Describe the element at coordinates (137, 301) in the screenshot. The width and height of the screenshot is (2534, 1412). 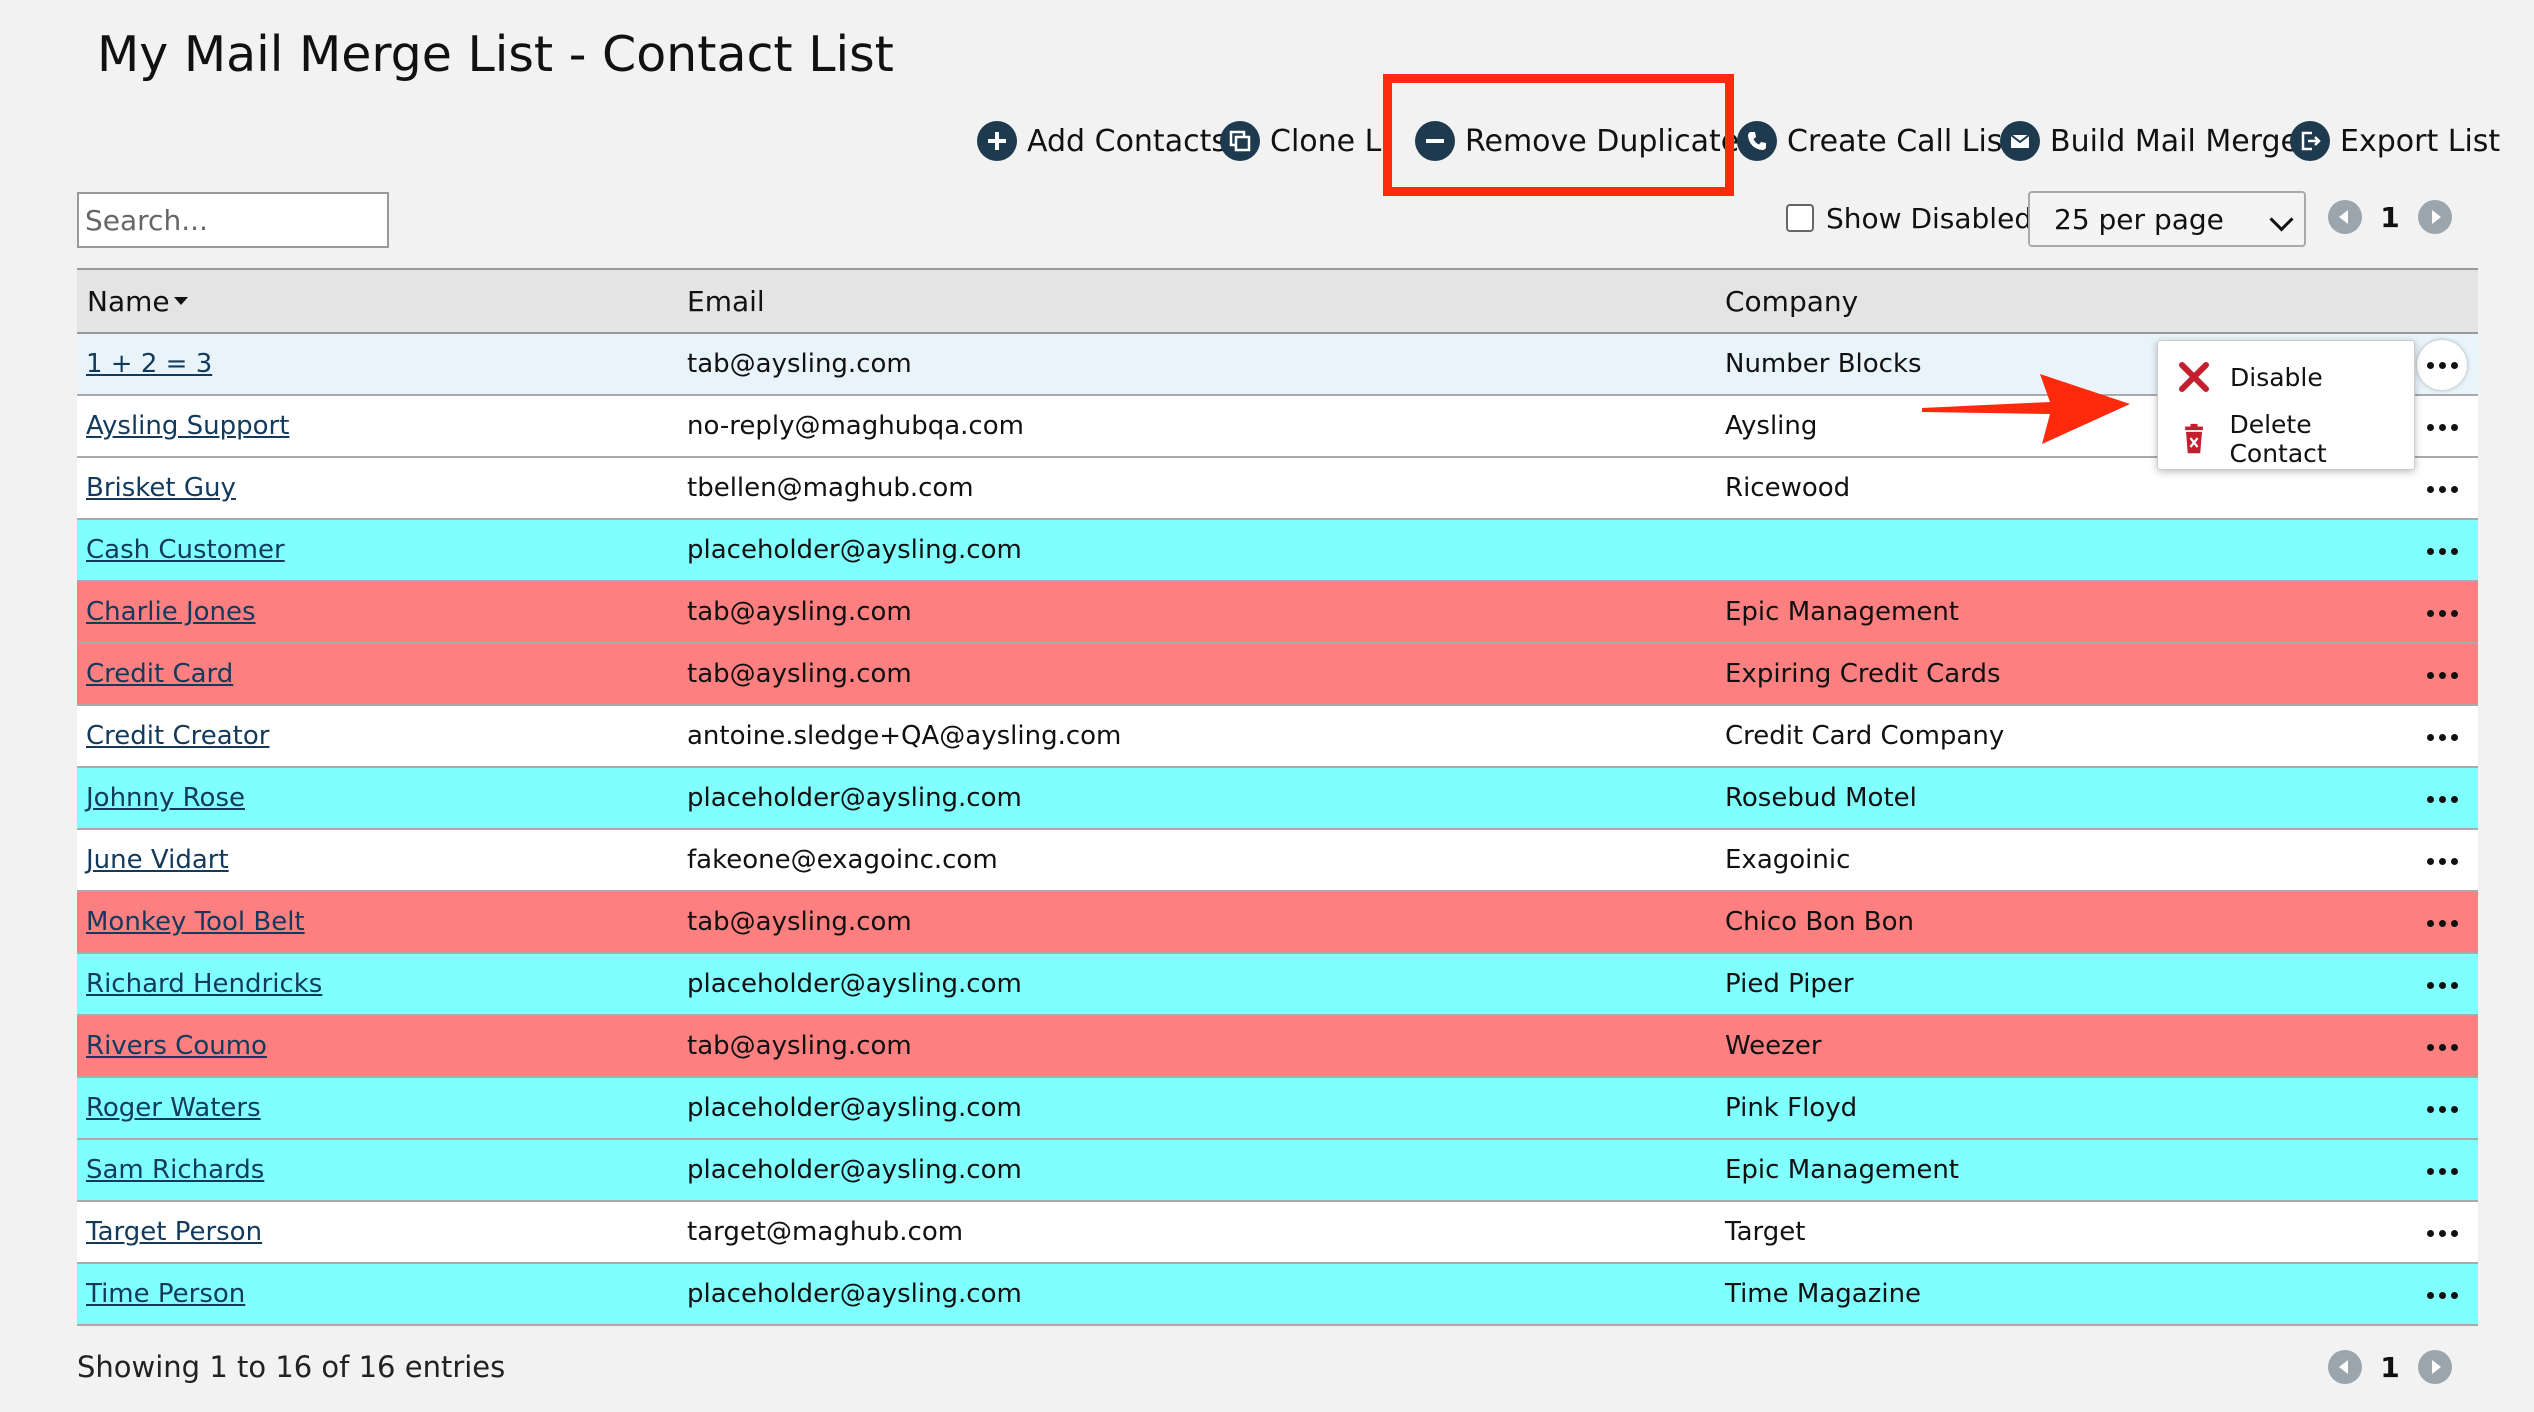
I see `name-column-header: Name` at that location.